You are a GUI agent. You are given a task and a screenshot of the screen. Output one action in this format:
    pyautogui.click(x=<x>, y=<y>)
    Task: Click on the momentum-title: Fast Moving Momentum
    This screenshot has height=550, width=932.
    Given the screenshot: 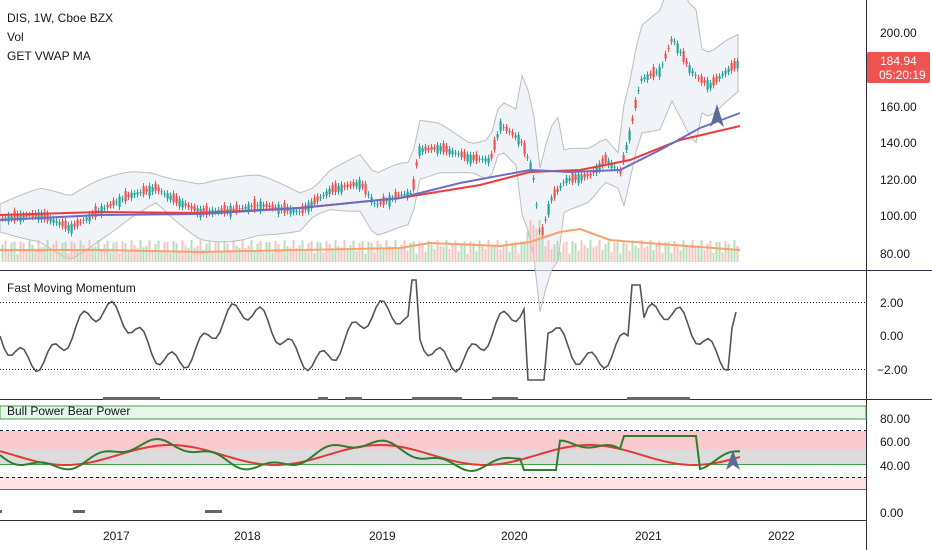 What is the action you would take?
    pyautogui.click(x=71, y=288)
    